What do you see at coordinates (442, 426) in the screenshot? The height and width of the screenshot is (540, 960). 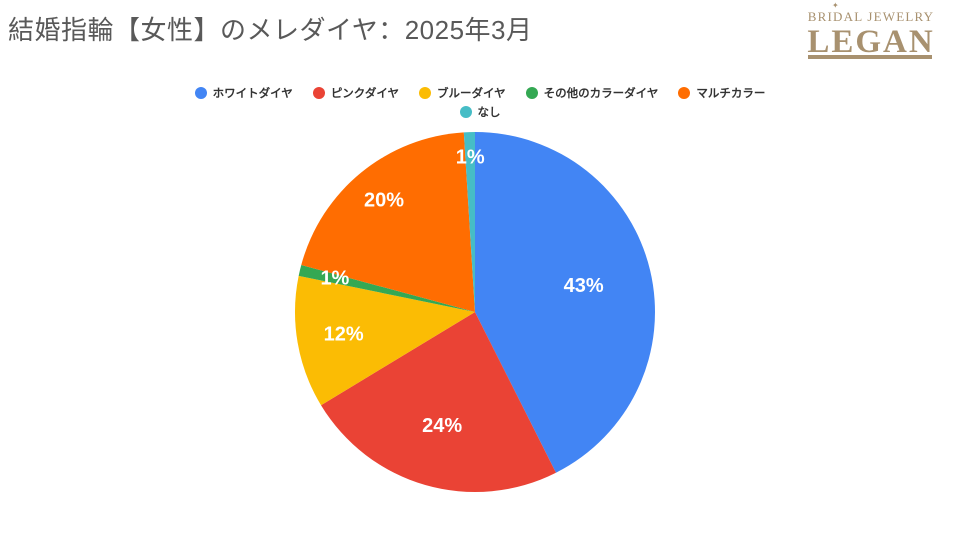 I see `slice-label-1: 24%` at bounding box center [442, 426].